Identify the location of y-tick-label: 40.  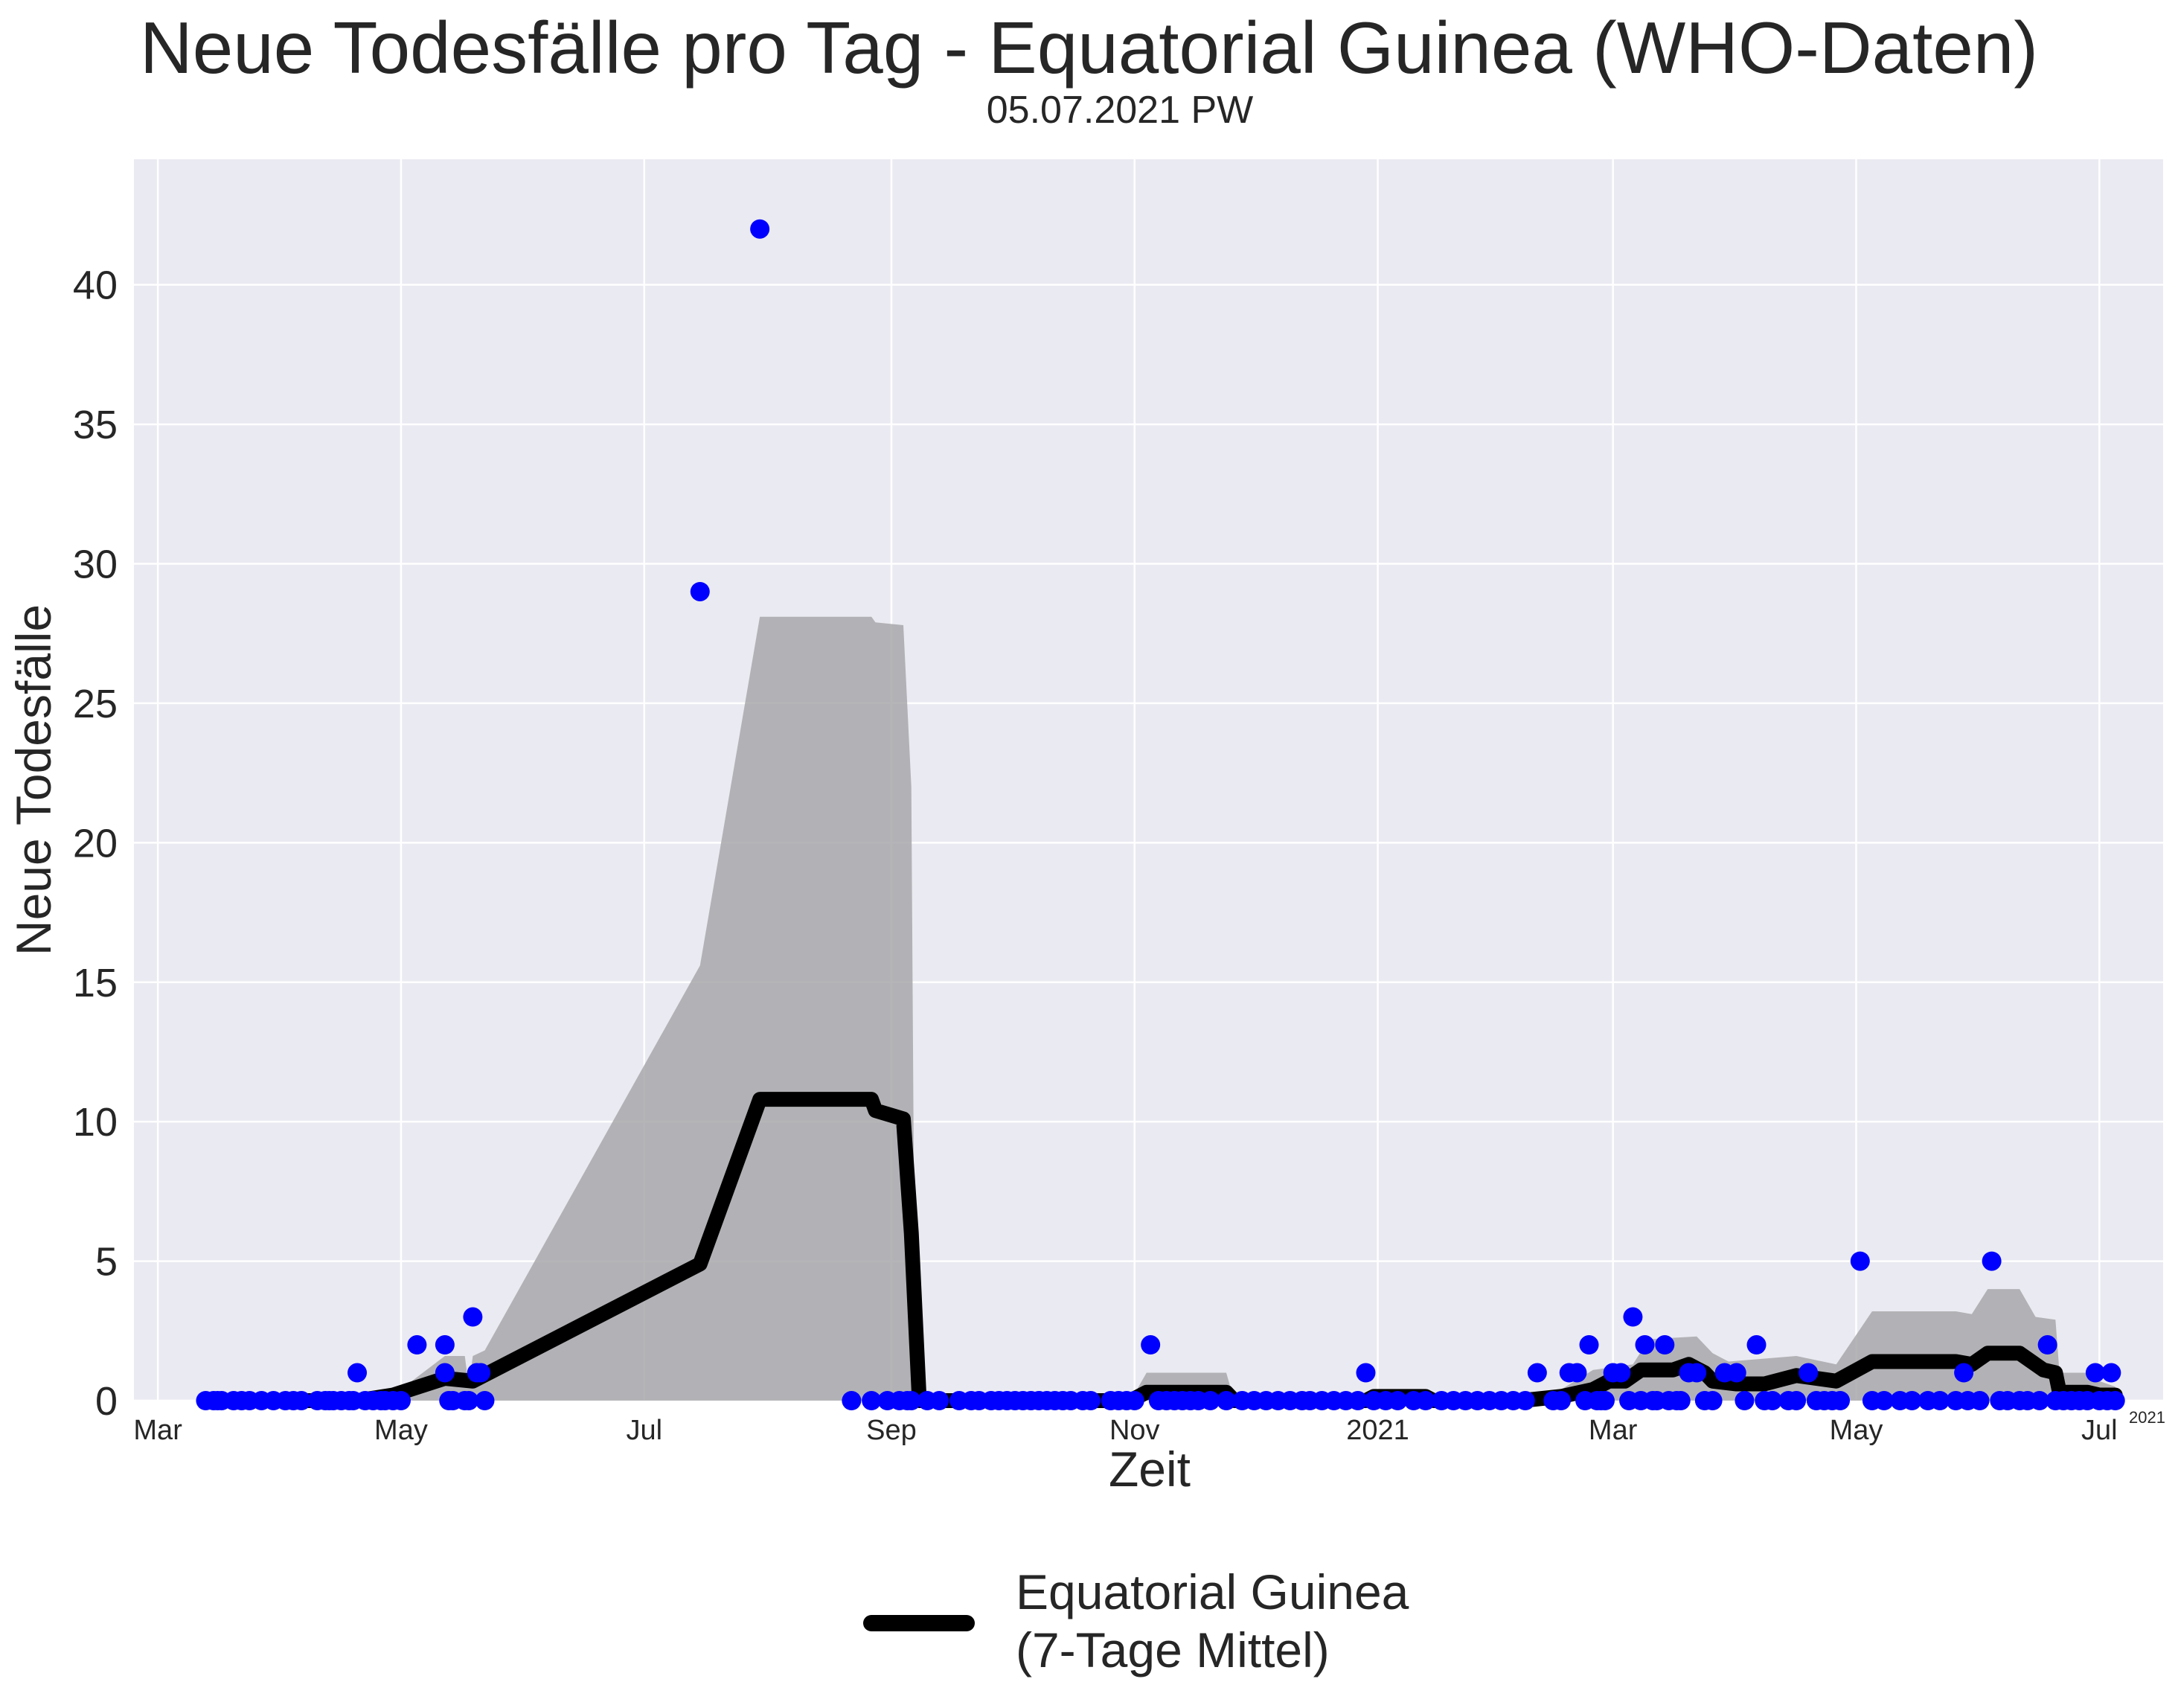
(95, 285).